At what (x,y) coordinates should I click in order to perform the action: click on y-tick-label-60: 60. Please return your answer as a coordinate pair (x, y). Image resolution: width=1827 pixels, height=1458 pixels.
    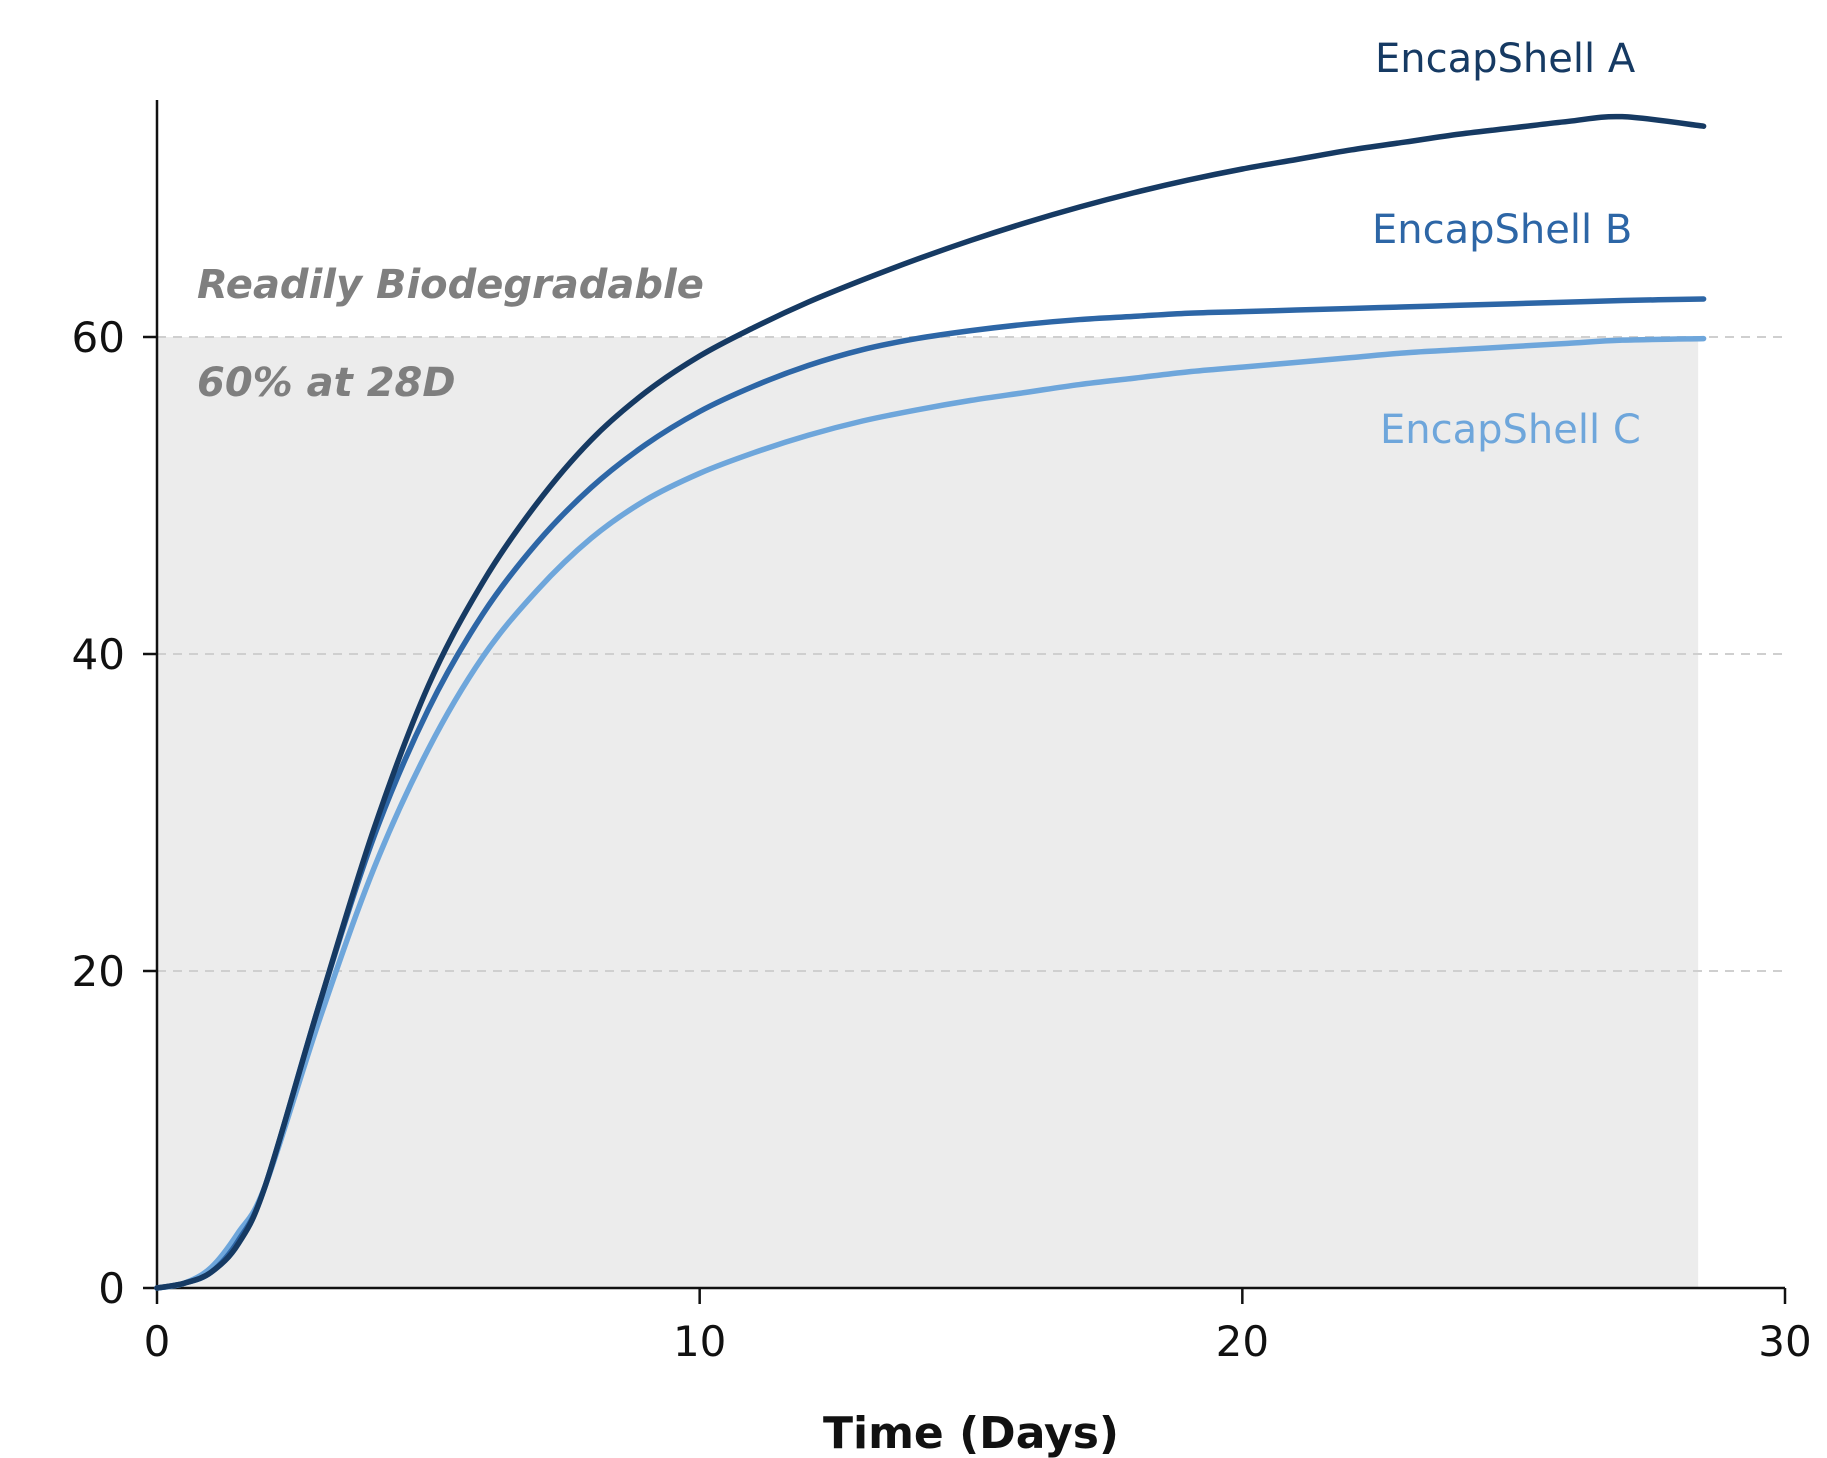
    Looking at the image, I should click on (98, 337).